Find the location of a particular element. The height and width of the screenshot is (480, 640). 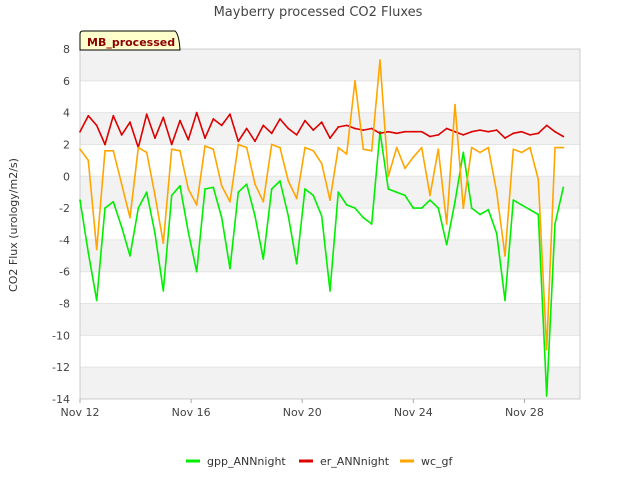

y-tick-label: -14 is located at coordinates (61, 399).